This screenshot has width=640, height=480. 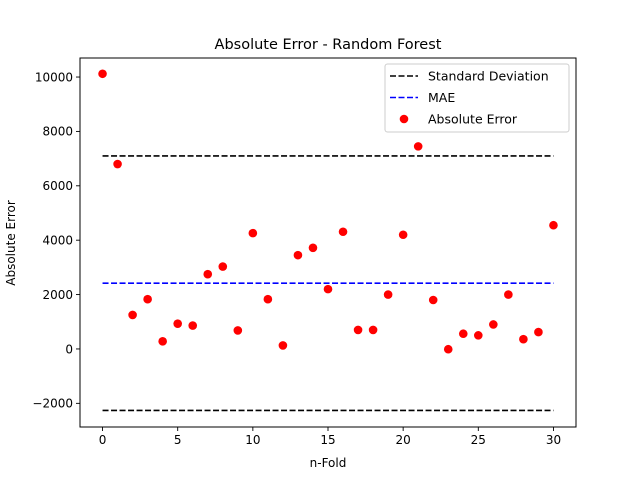 I want to click on y-tick-label: 6000, so click(x=57, y=186).